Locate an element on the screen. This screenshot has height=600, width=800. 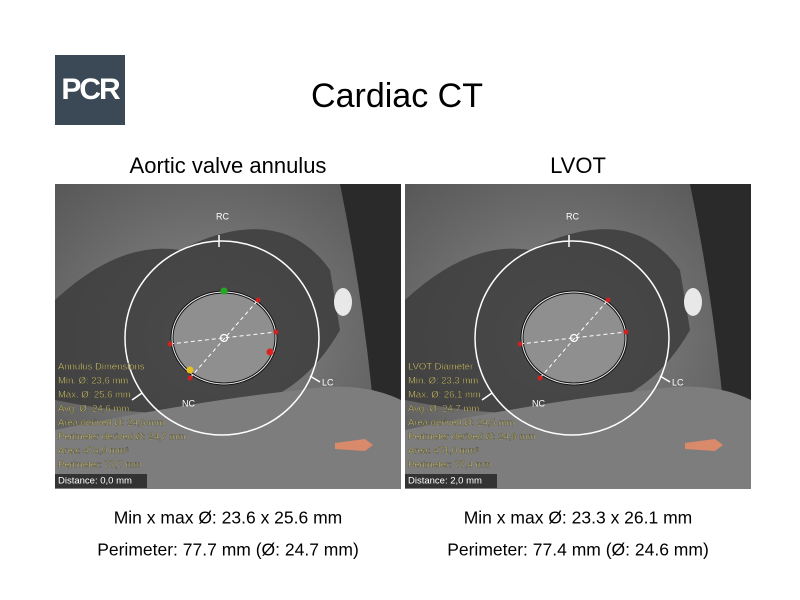
measurement-line: LVOT Diameter is located at coordinates (440, 367).